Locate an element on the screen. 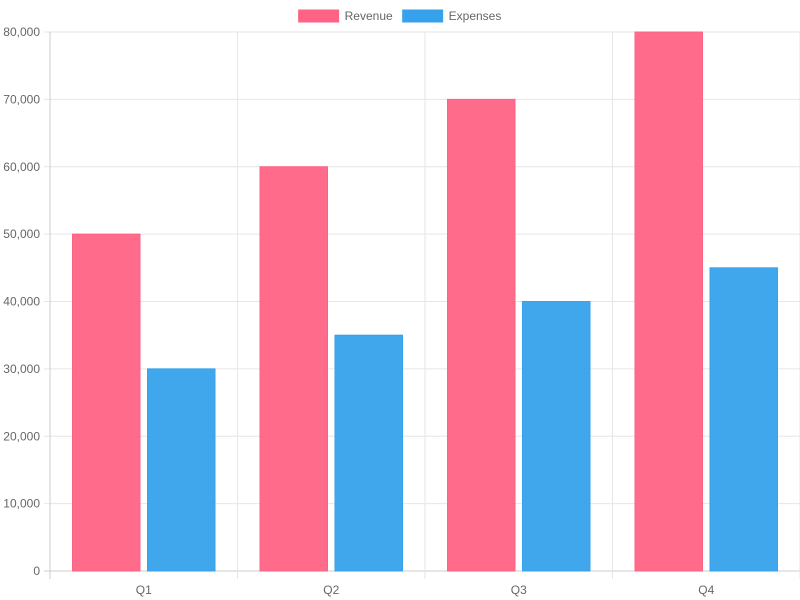  bar-expenses-q3 is located at coordinates (556, 436).